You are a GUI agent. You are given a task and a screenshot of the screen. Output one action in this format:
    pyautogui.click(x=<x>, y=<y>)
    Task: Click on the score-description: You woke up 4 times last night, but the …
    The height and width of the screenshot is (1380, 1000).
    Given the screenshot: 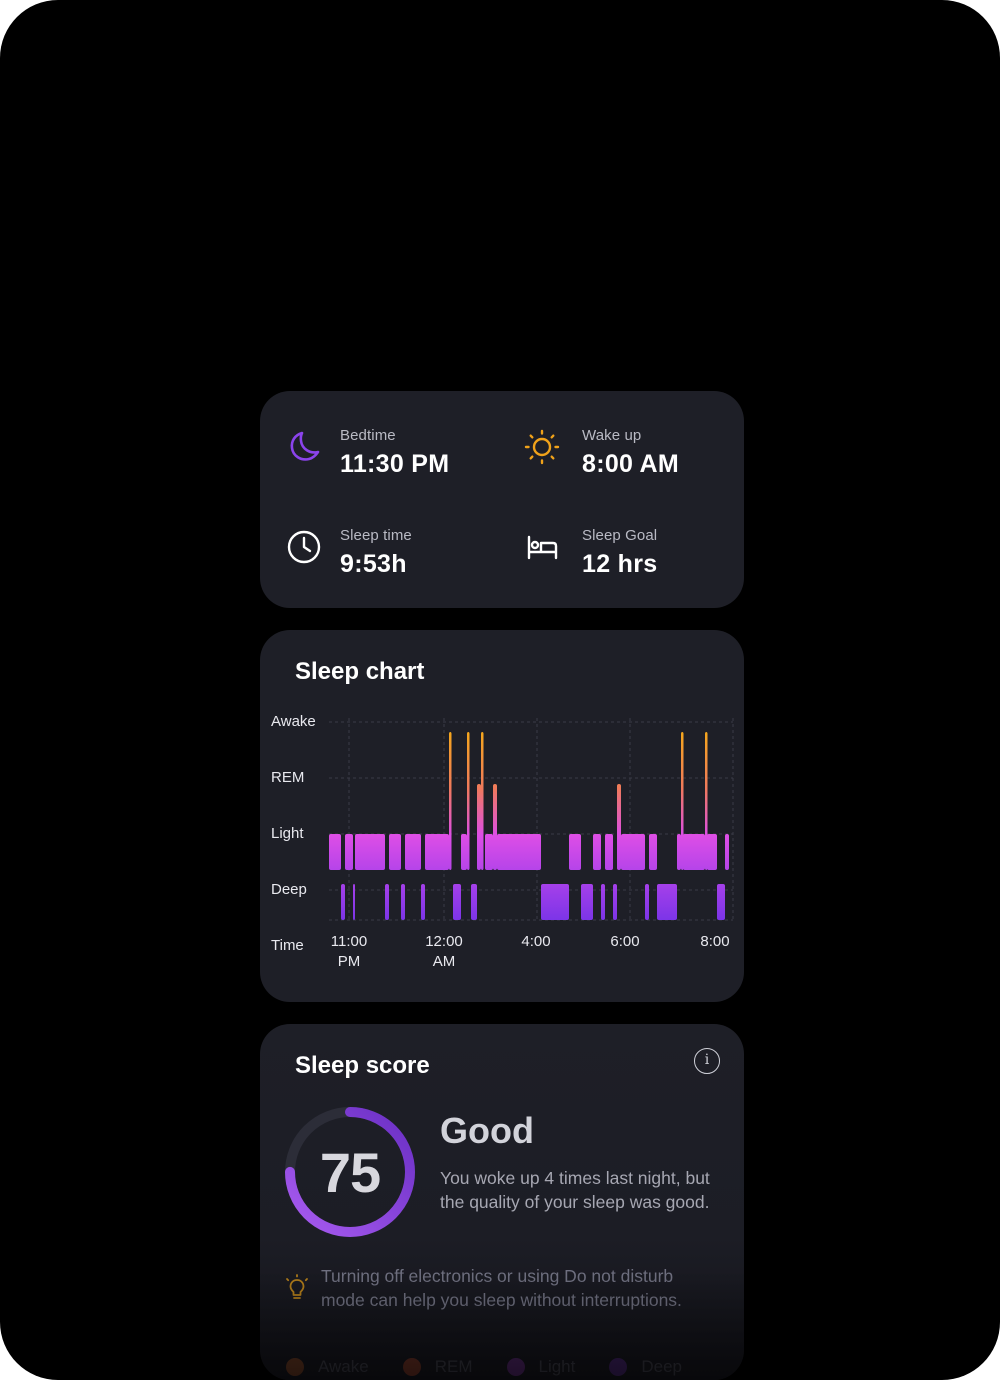 What is the action you would take?
    pyautogui.click(x=575, y=1190)
    